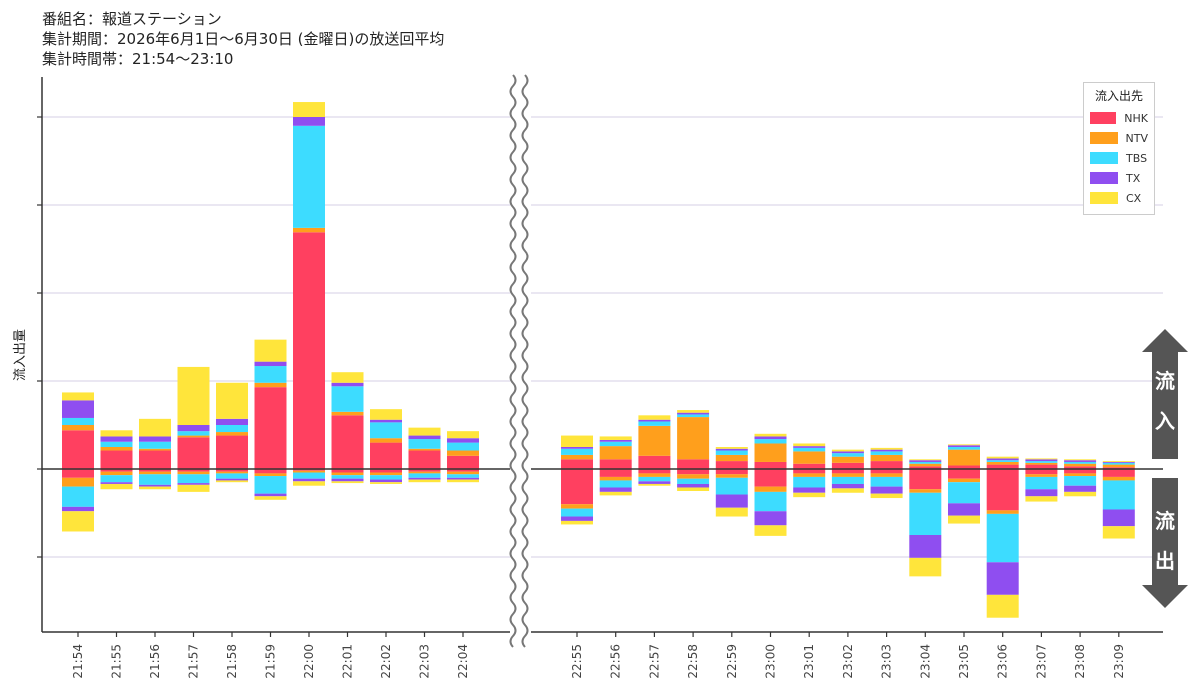  Describe the element at coordinates (1119, 198) in the screenshot. I see `legend-item-cx: CX` at that location.